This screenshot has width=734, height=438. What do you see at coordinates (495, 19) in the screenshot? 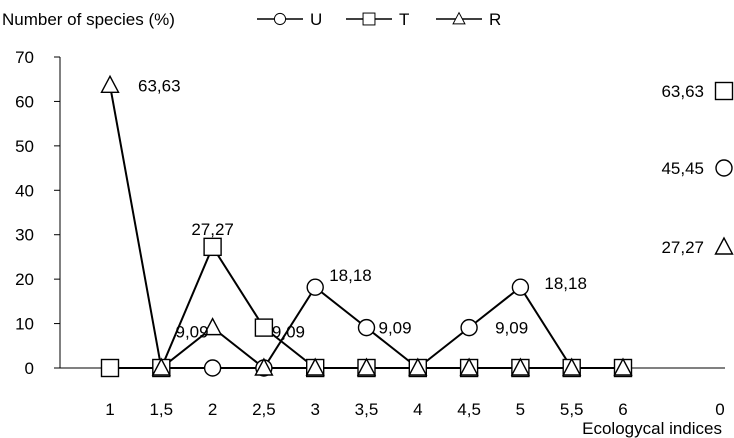
I see `legend-label-R: R` at bounding box center [495, 19].